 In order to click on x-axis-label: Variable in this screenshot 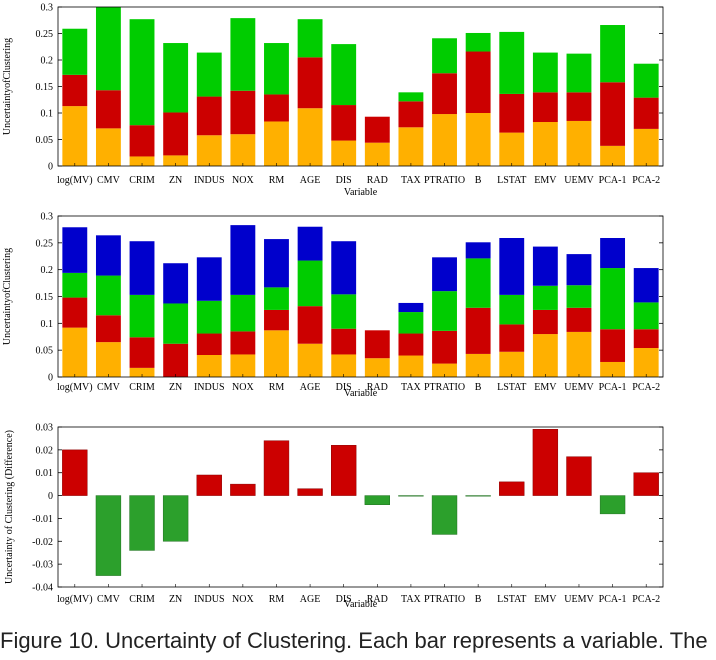, I will do `click(361, 393)`.